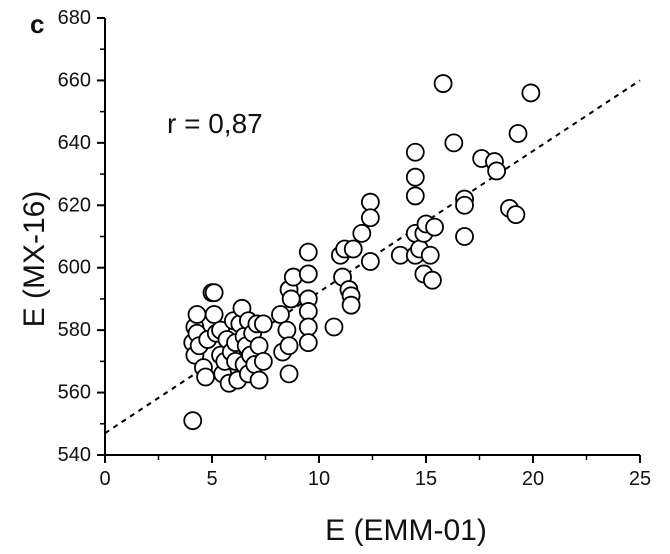 This screenshot has width=670, height=554. Describe the element at coordinates (74, 268) in the screenshot. I see `y-tick-label: 600` at that location.